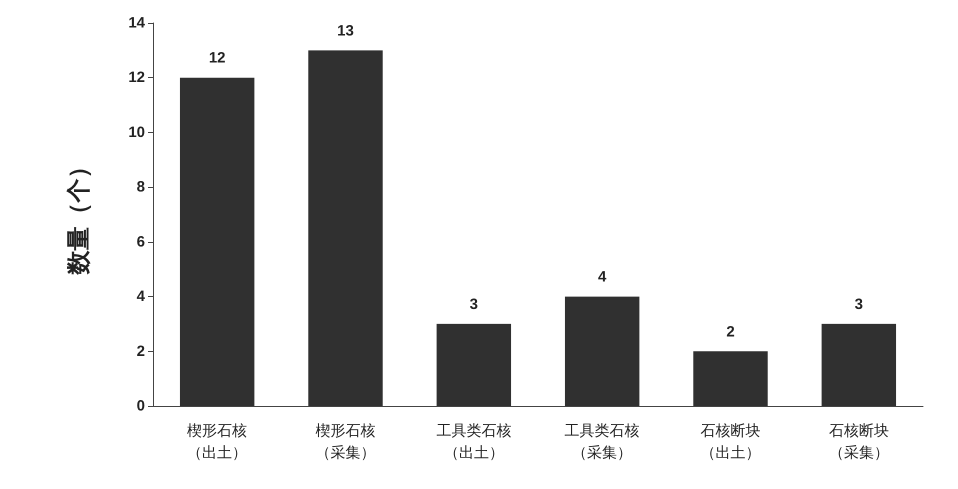 The width and height of the screenshot is (958, 489). What do you see at coordinates (346, 442) in the screenshot?
I see `x-tick-label: 楔形石核（采集）` at bounding box center [346, 442].